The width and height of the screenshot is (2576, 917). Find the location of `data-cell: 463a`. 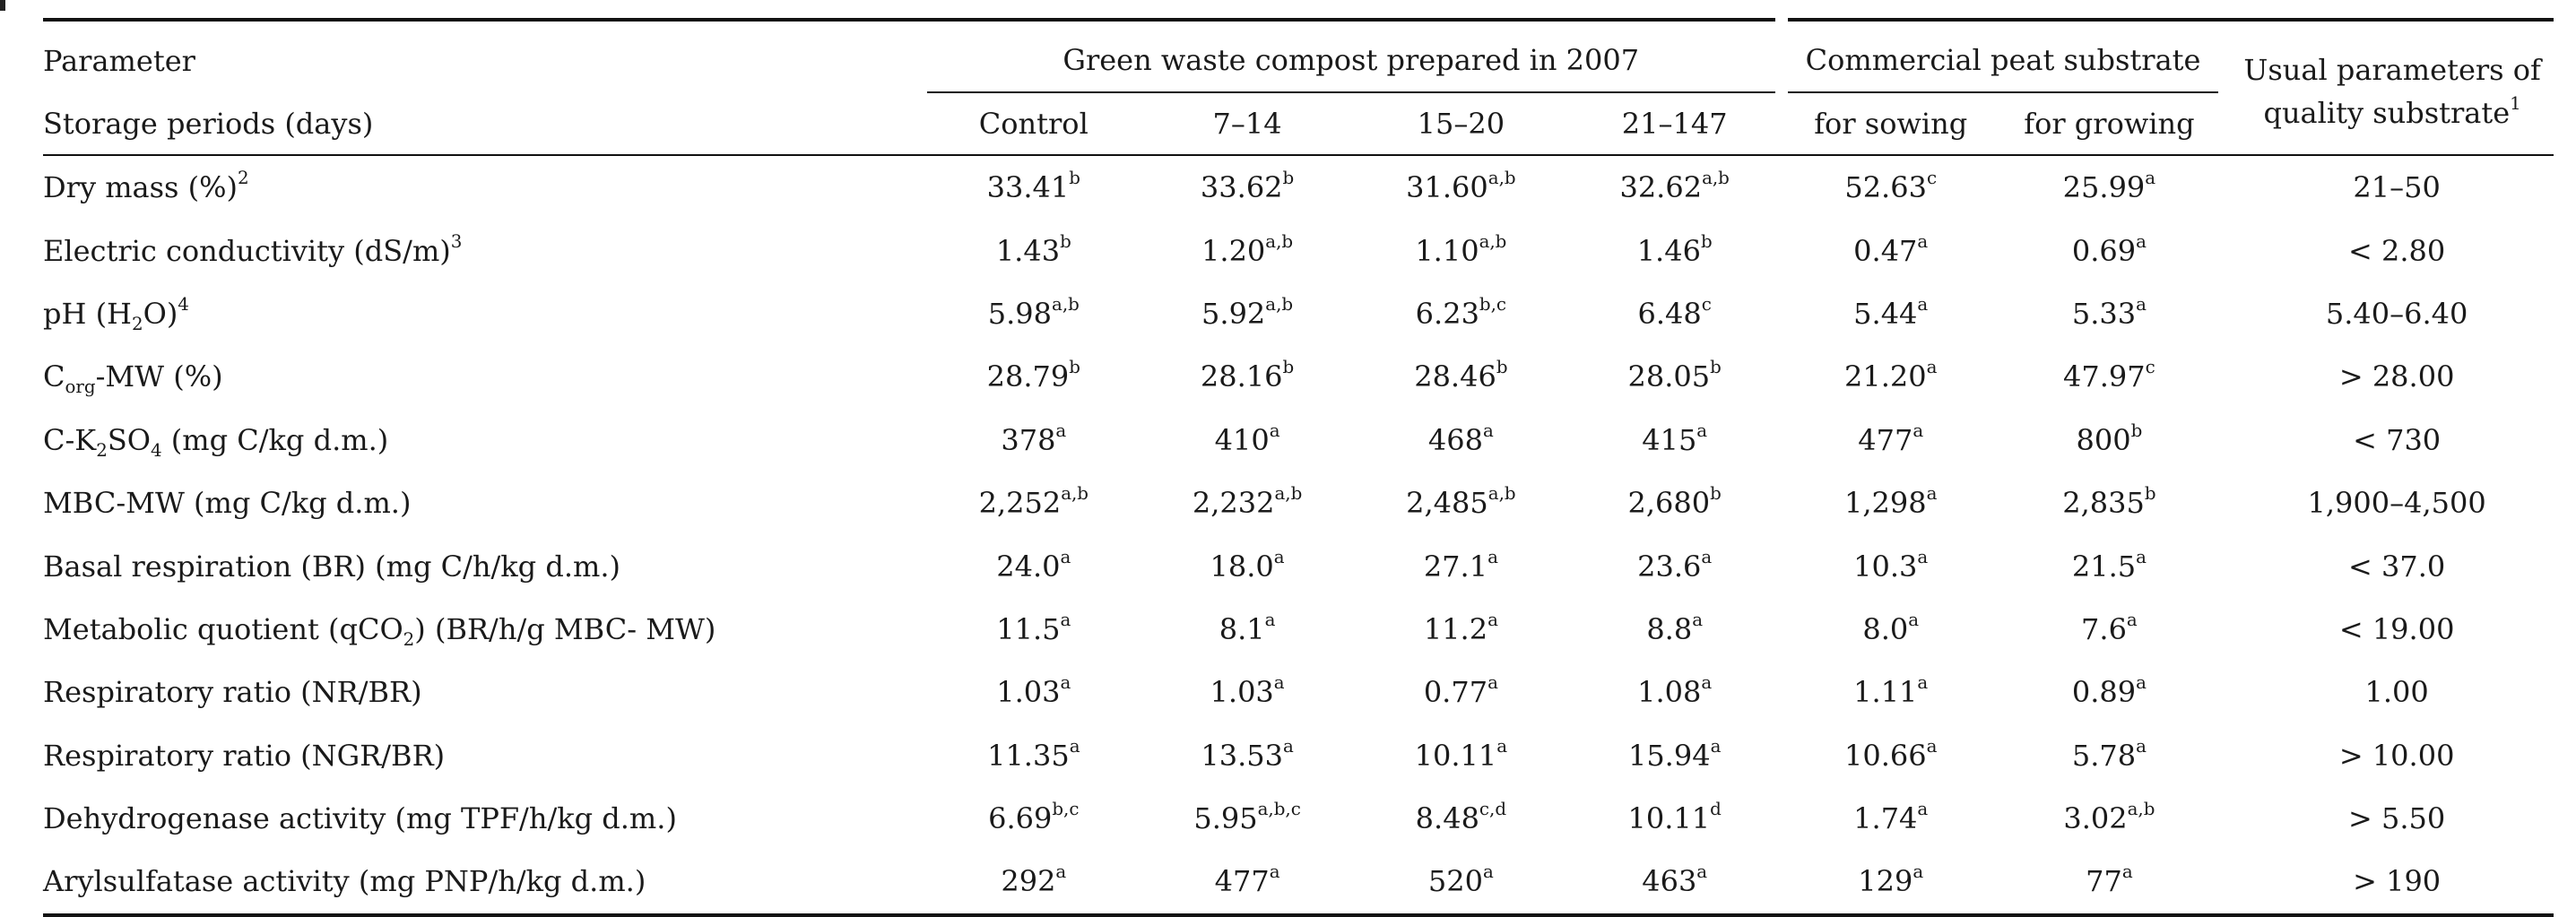

data-cell: 463a is located at coordinates (1674, 884).